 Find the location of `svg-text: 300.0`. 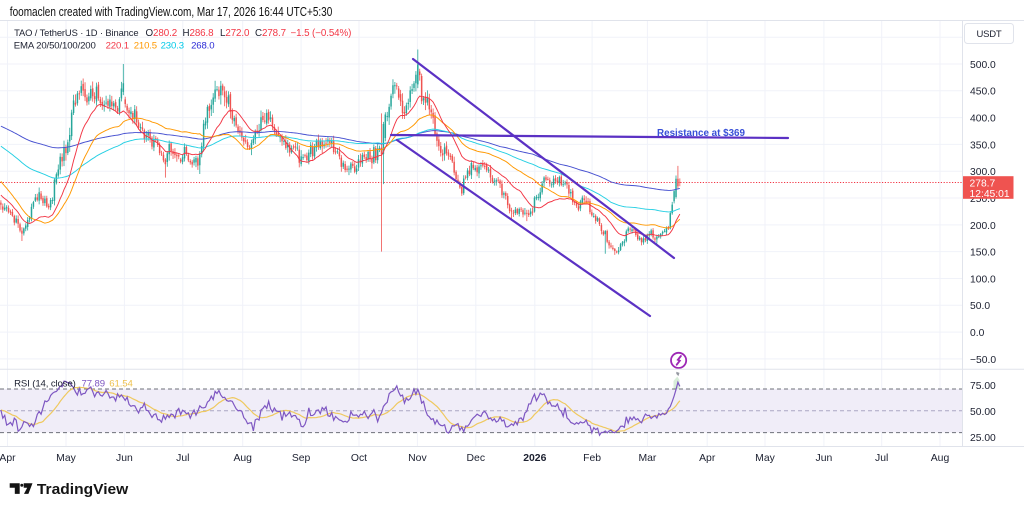

svg-text: 300.0 is located at coordinates (983, 172).